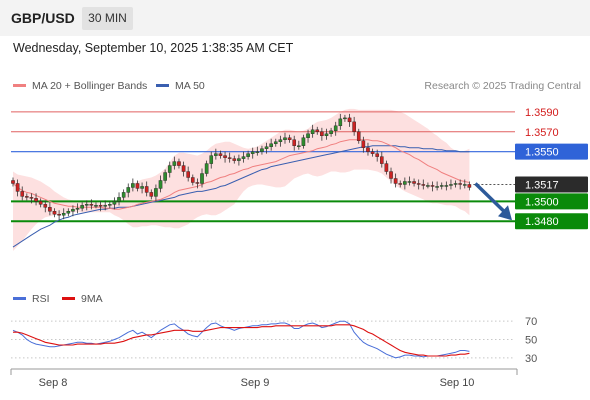  I want to click on level-1-3570-label: 1.3570, so click(542, 133).